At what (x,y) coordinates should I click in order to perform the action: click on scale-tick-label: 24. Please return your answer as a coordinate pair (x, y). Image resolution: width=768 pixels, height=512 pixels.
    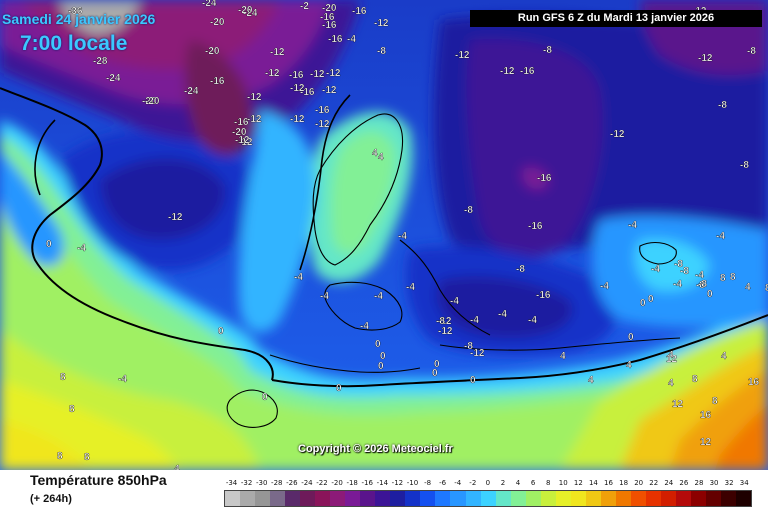
    Looking at the image, I should click on (669, 483).